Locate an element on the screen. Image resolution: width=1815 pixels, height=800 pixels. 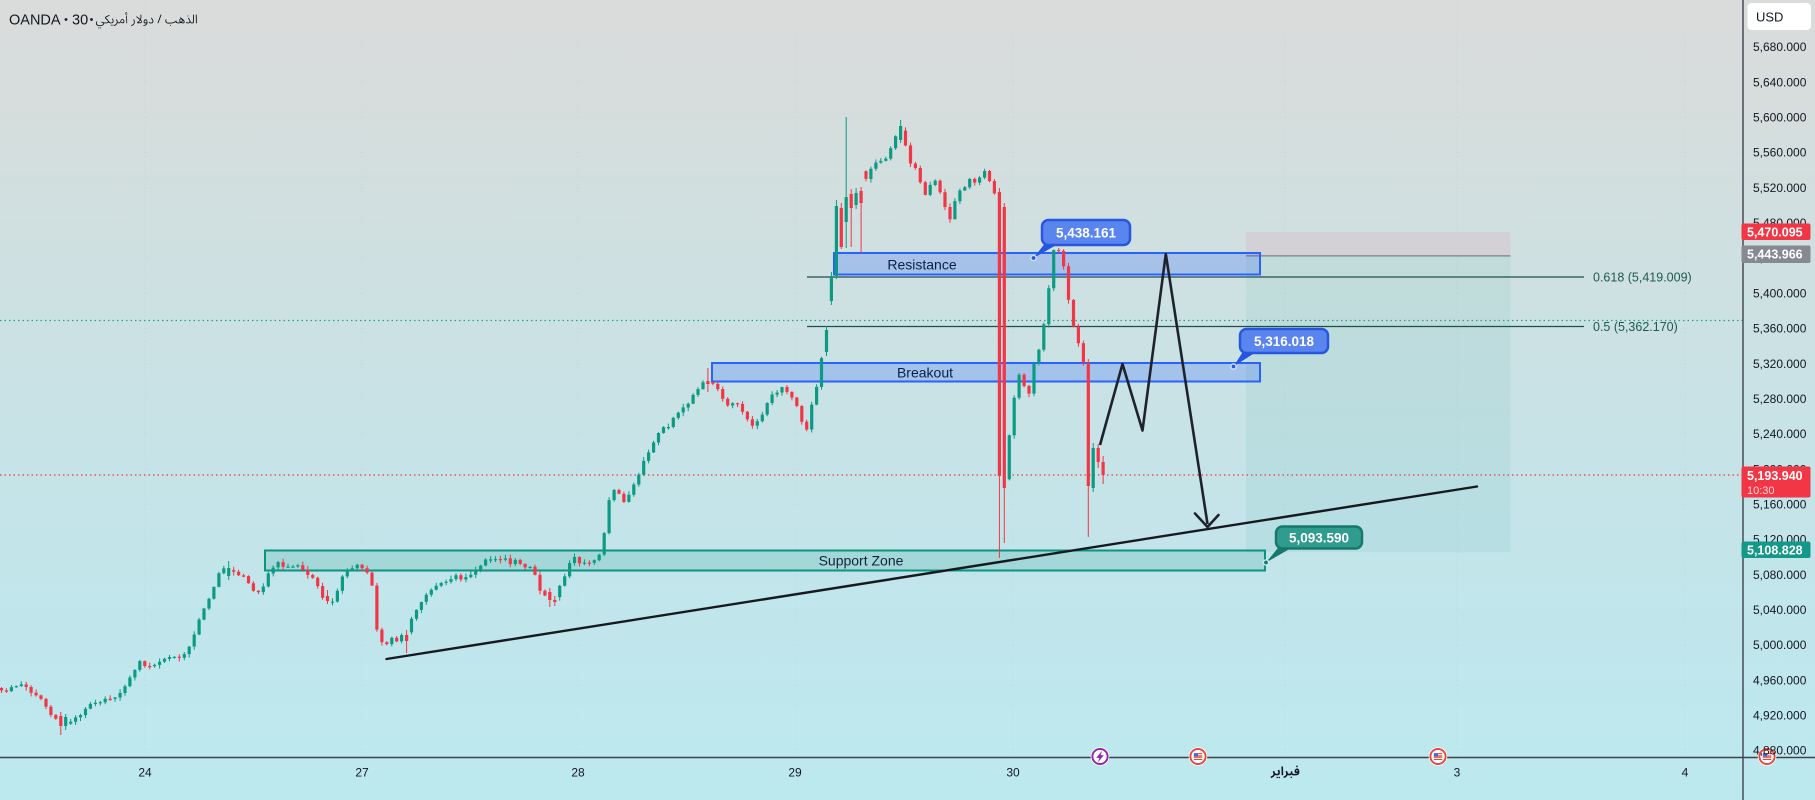
svg-text: 28 is located at coordinates (578, 773).